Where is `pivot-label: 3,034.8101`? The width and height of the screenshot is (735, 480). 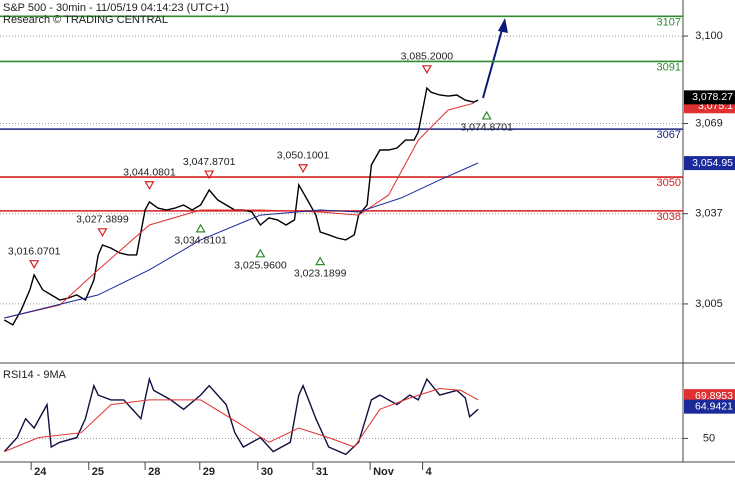 pivot-label: 3,034.8101 is located at coordinates (200, 241).